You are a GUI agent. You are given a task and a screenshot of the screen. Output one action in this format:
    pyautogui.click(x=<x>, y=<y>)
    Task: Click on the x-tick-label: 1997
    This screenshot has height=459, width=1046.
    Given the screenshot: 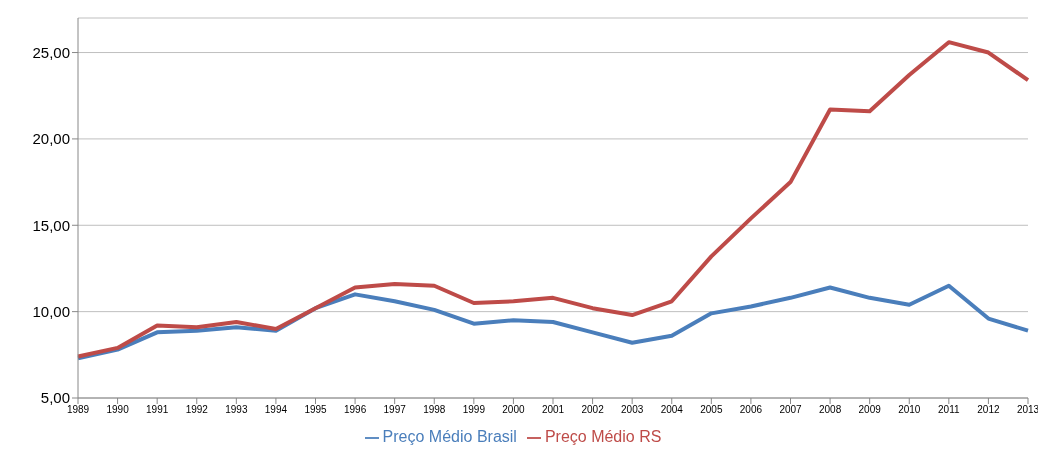 What is the action you would take?
    pyautogui.click(x=395, y=410)
    